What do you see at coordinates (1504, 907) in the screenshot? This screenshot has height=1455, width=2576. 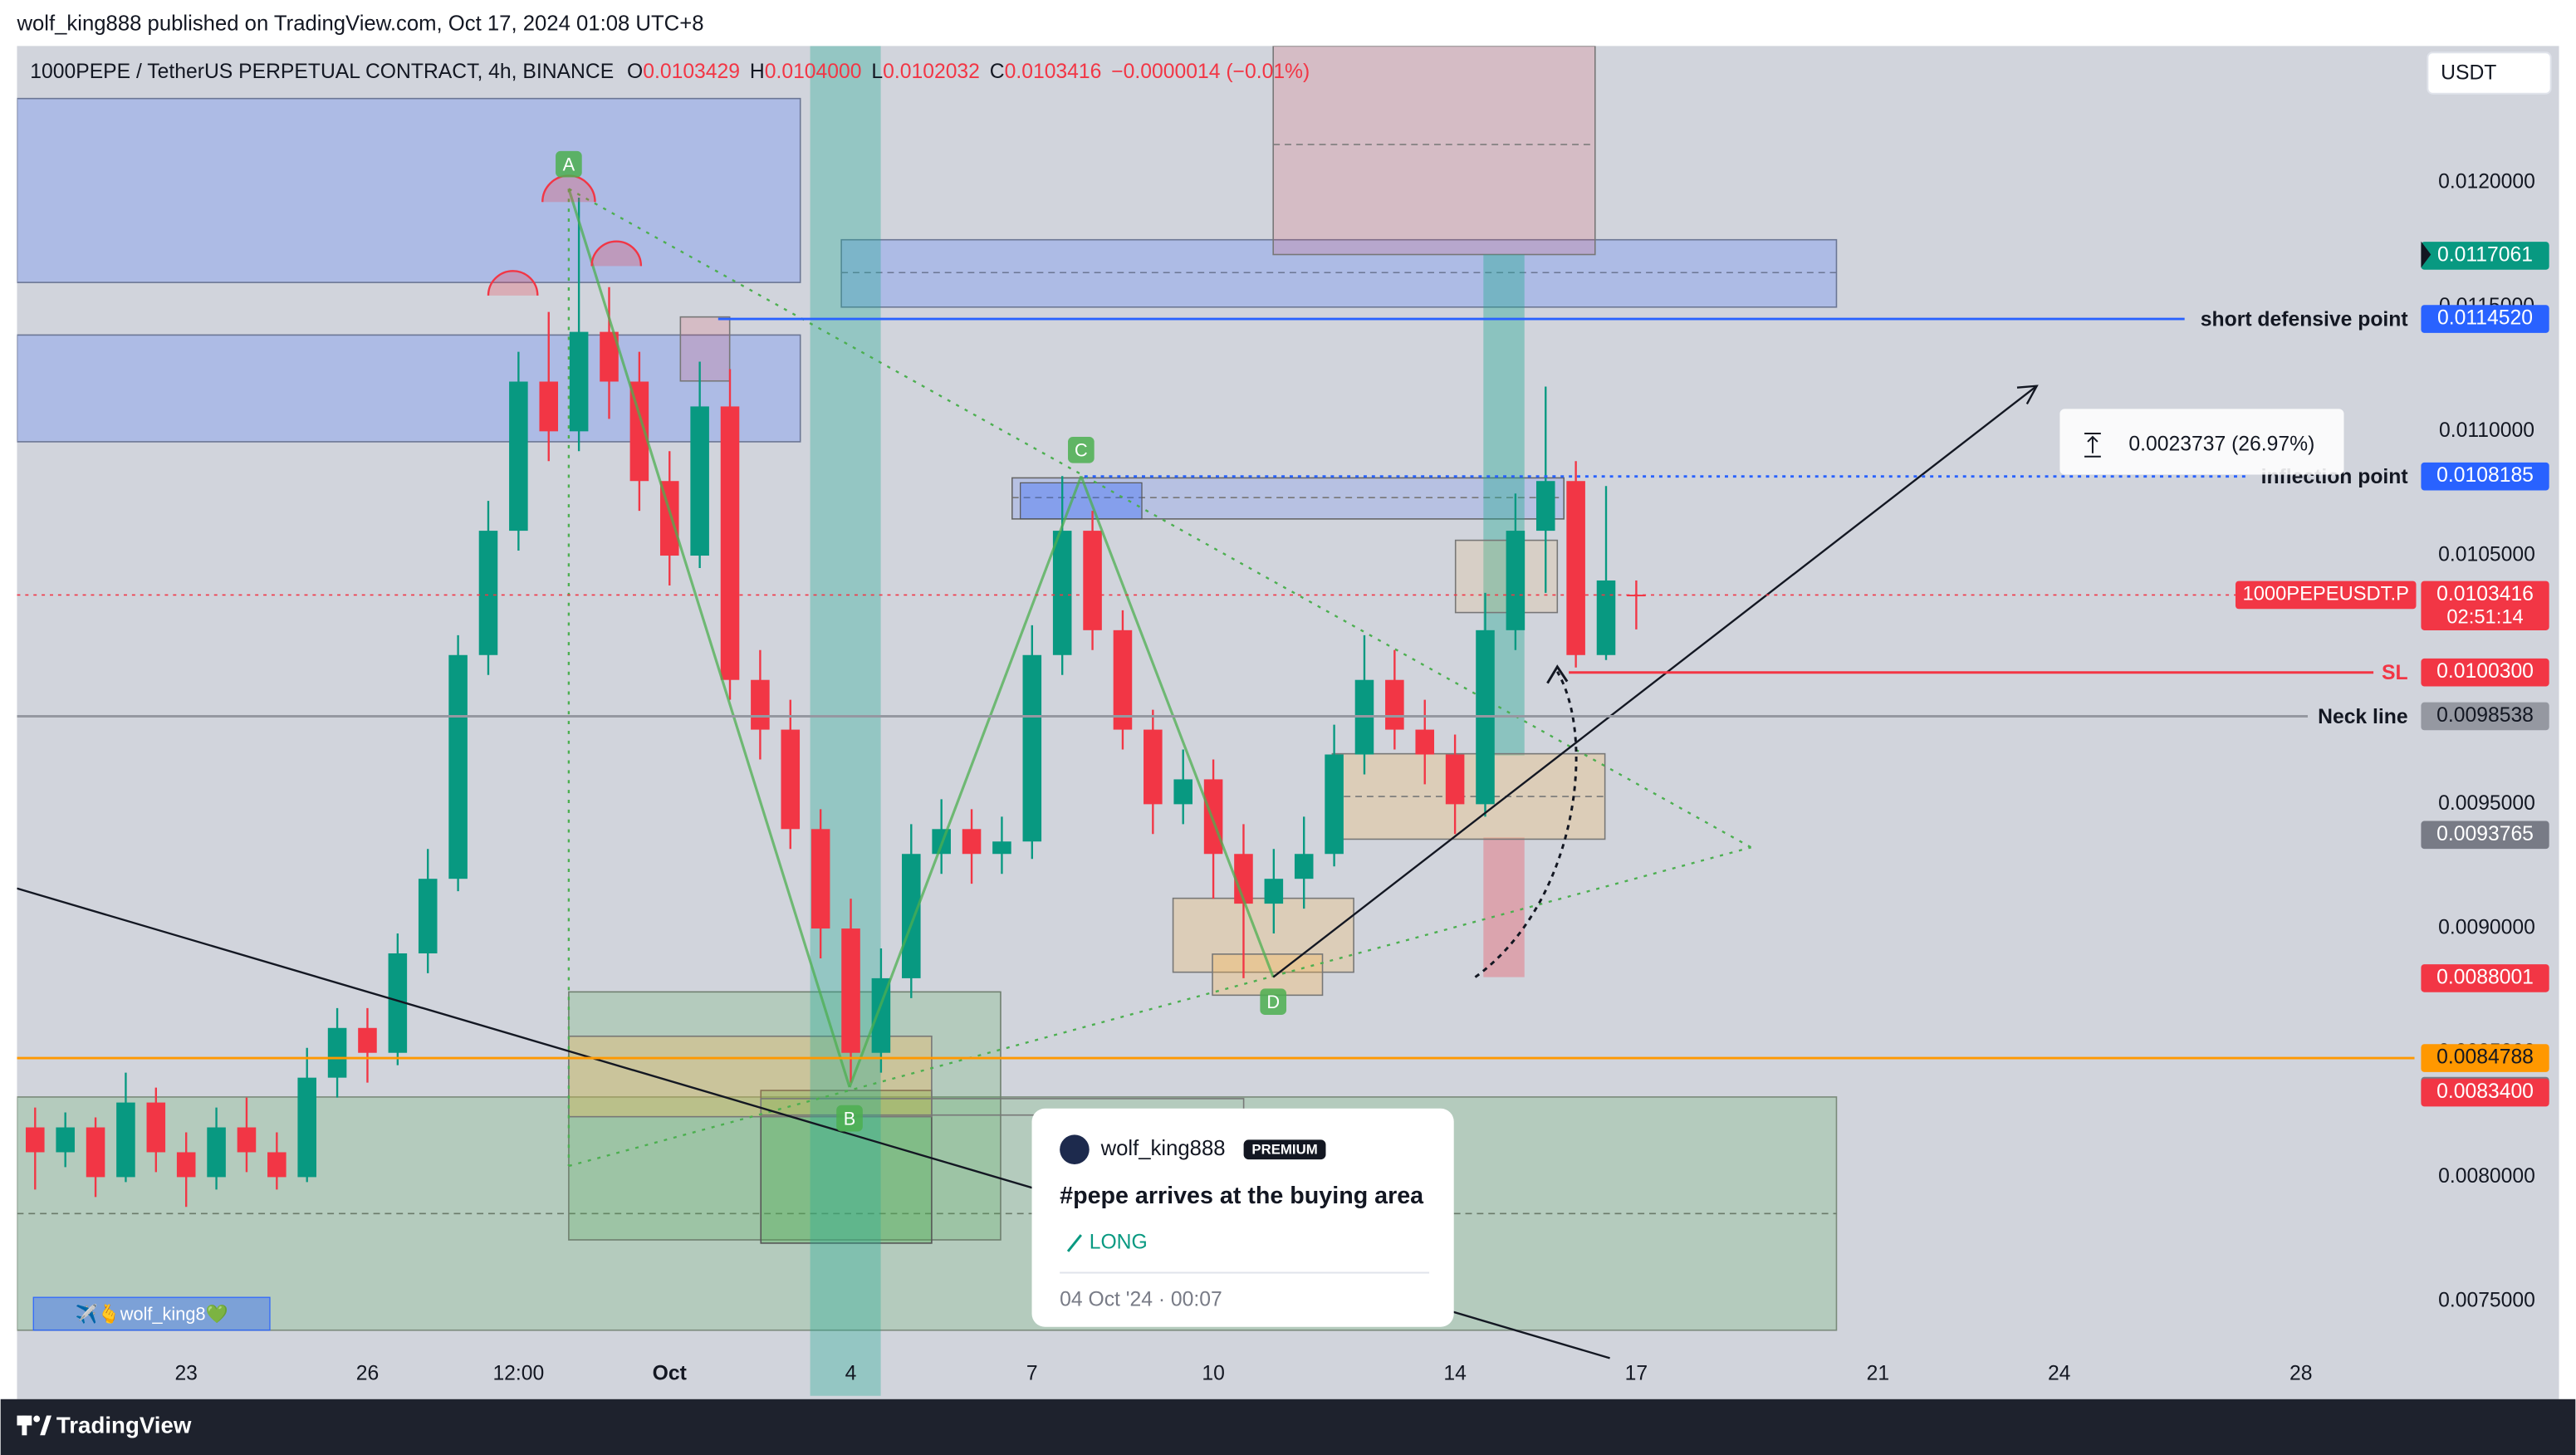 I see `time-band-red` at bounding box center [1504, 907].